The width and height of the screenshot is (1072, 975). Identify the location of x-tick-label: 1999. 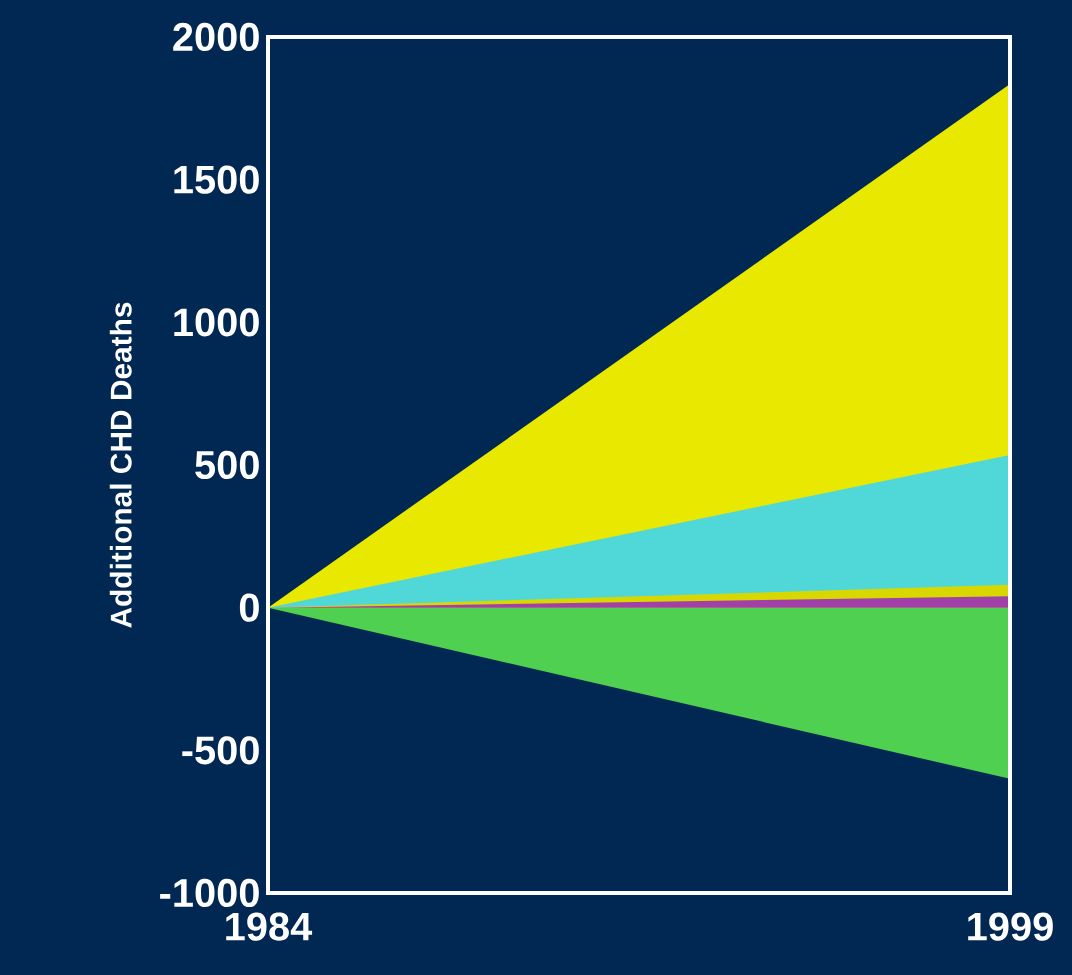
(1010, 926).